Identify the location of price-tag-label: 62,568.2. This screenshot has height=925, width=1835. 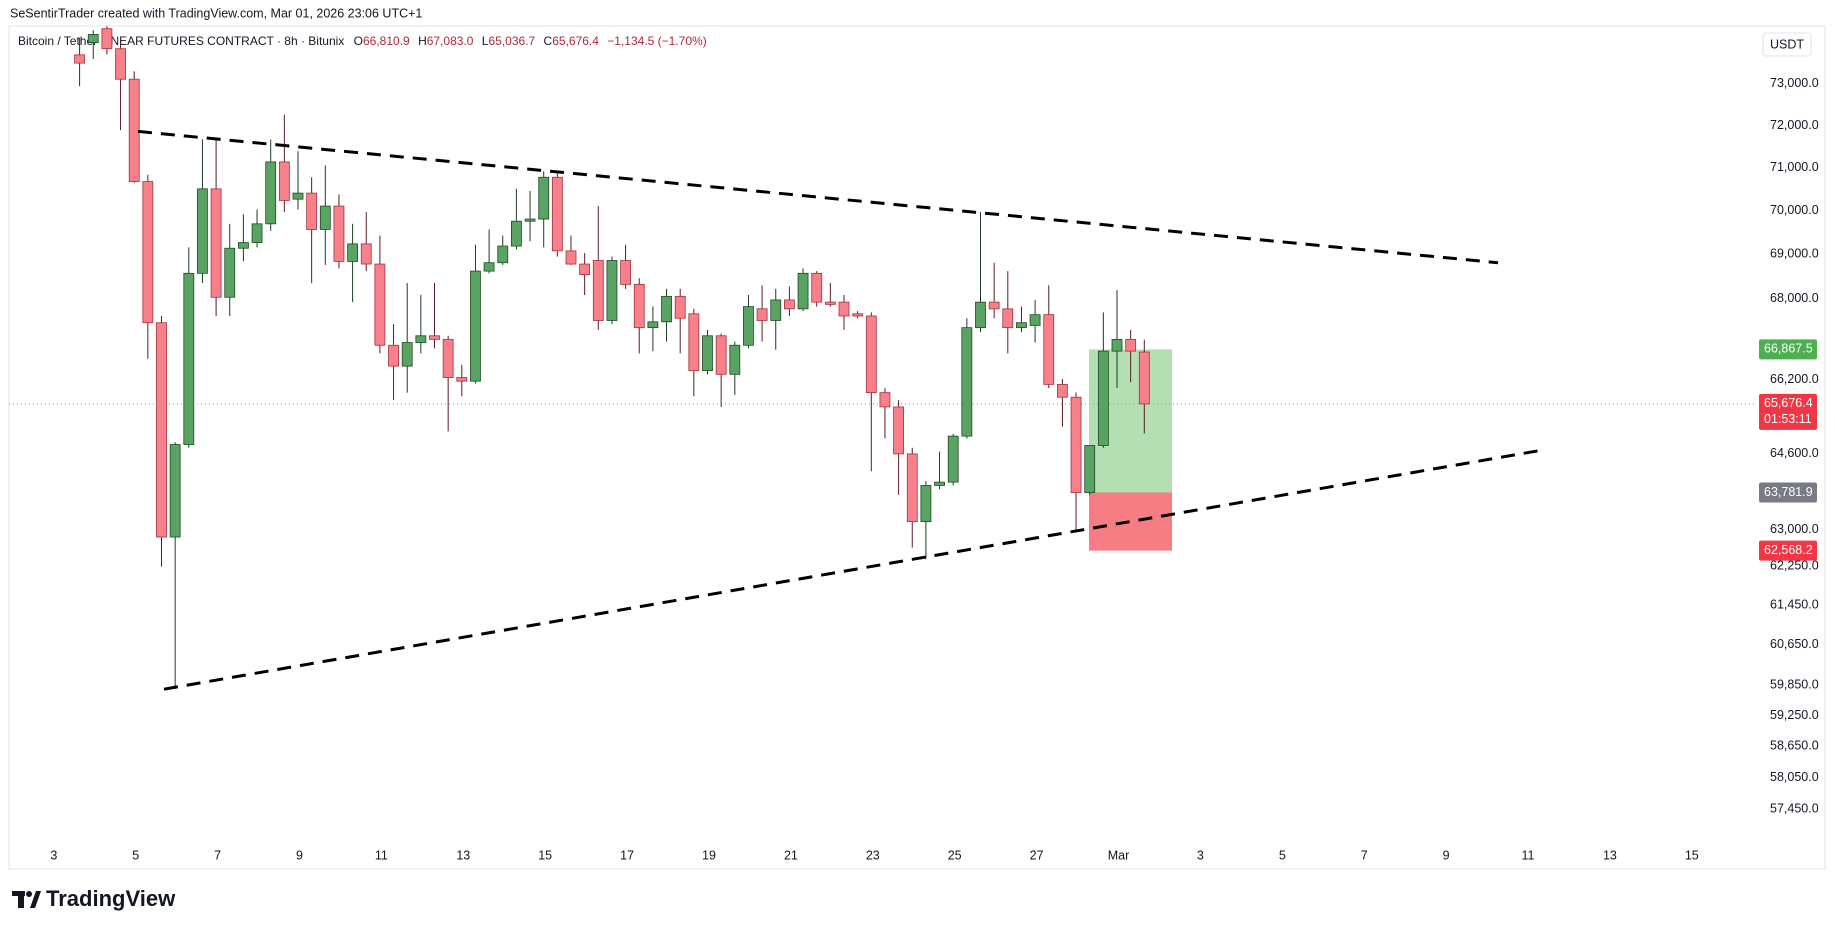
(1788, 550).